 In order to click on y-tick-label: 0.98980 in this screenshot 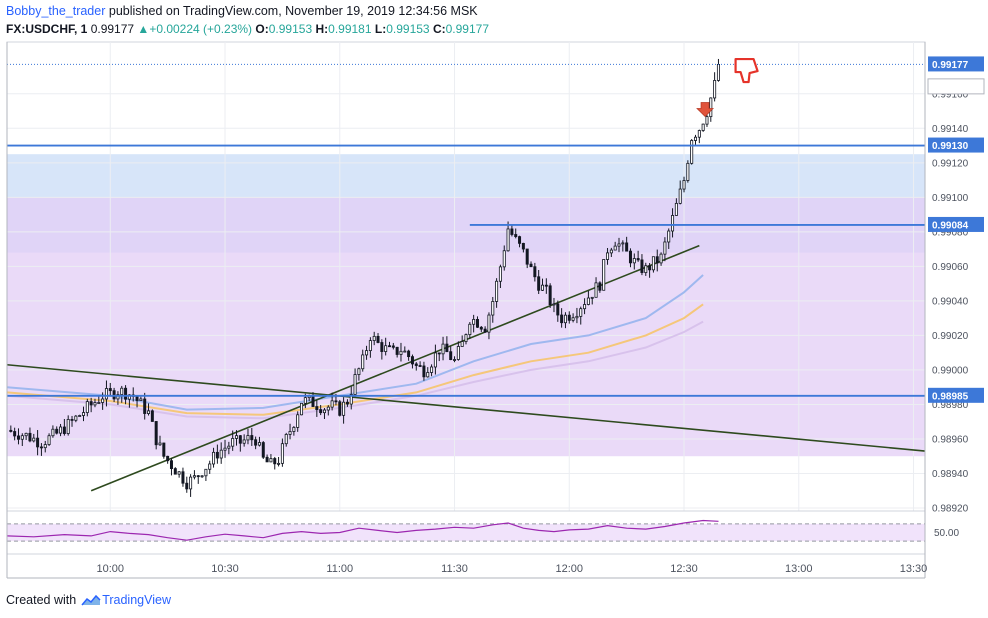, I will do `click(950, 405)`.